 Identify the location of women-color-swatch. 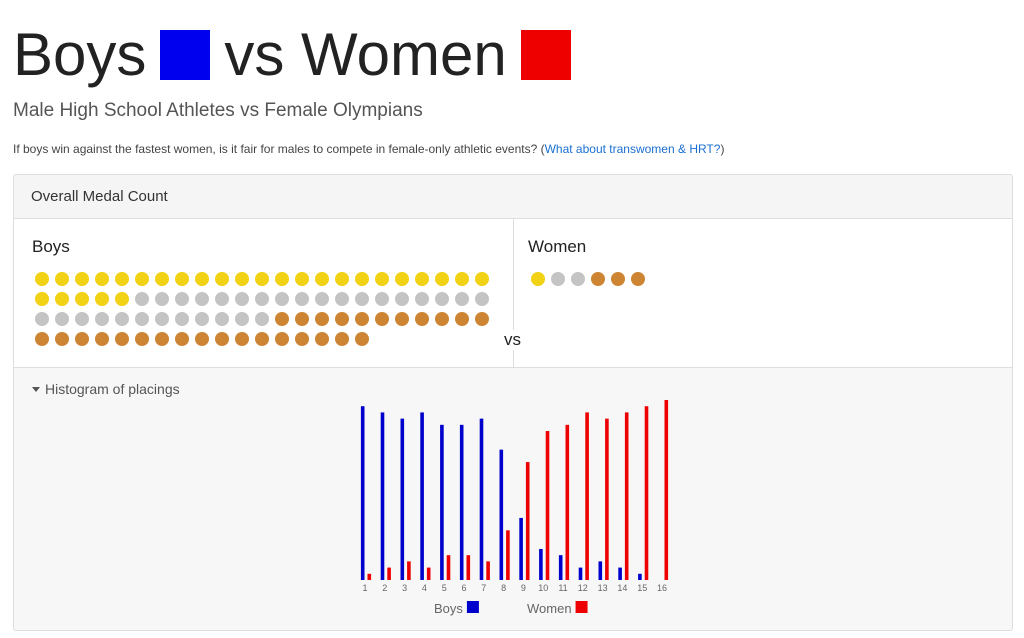
(545, 55).